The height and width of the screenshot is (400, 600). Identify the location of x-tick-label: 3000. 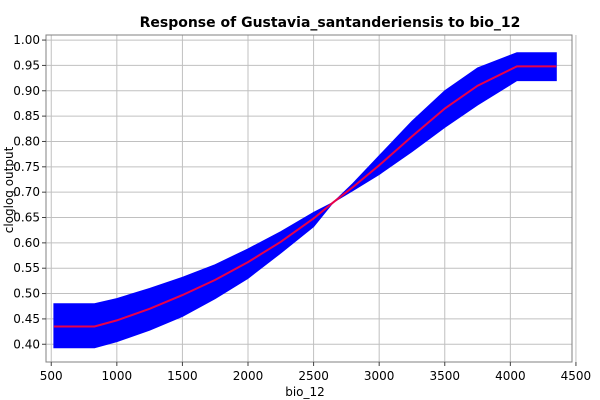
(379, 376).